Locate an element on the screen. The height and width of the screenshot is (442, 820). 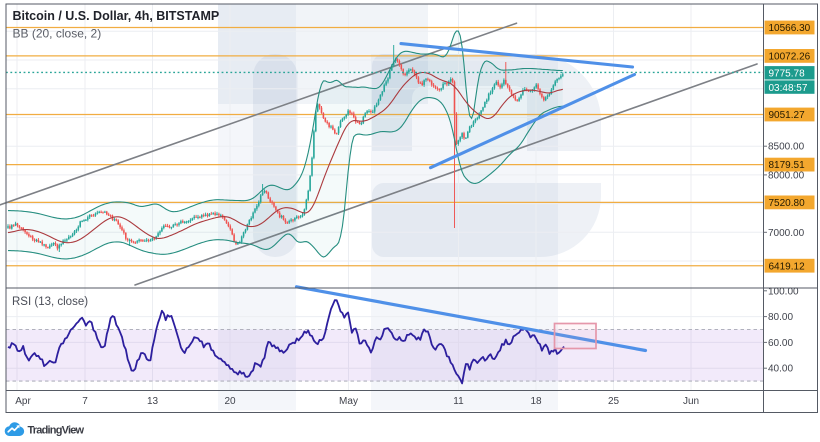
svg-text: 25 is located at coordinates (614, 401).